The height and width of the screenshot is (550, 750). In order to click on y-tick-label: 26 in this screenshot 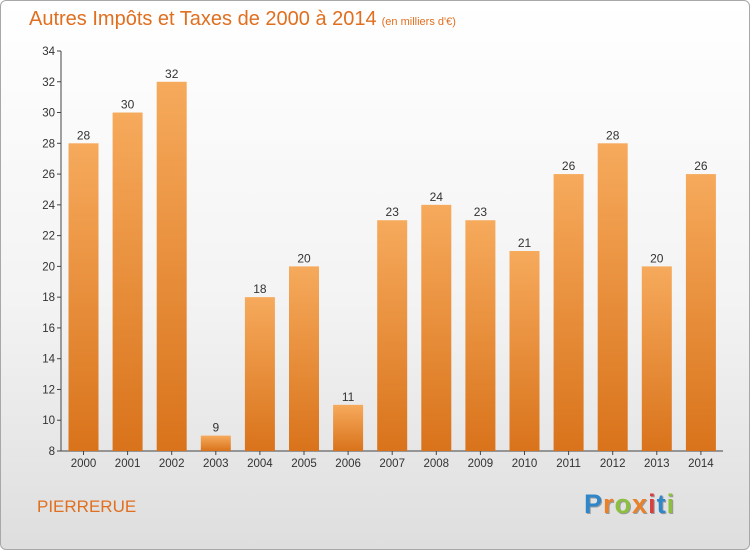, I will do `click(48, 175)`.